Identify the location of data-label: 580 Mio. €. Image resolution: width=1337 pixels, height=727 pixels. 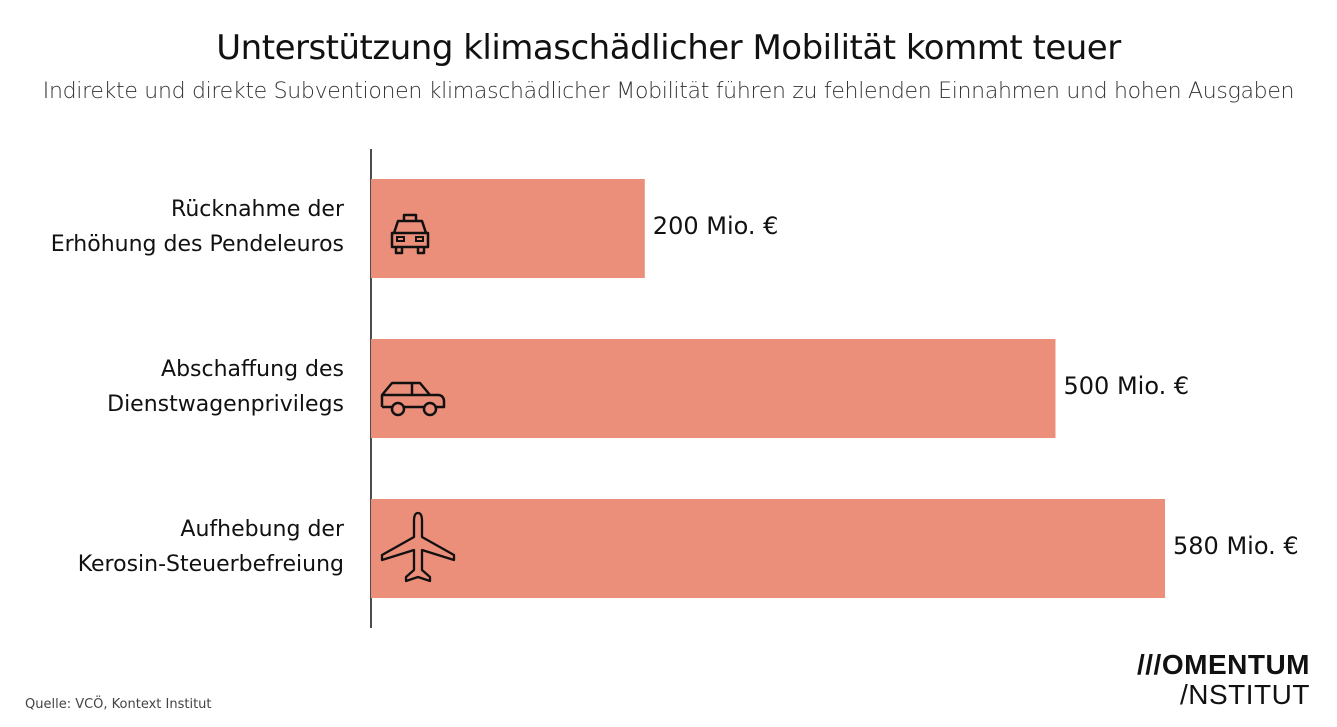
(1236, 546).